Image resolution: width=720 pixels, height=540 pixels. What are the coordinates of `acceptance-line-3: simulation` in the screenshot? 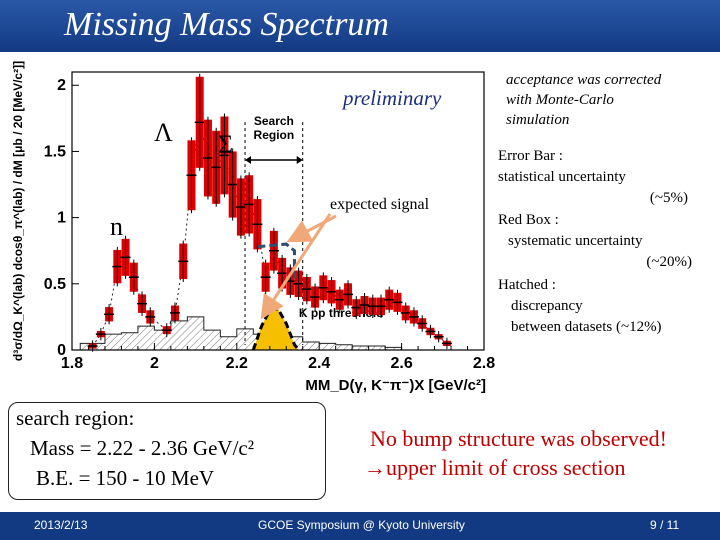 It's located at (538, 120).